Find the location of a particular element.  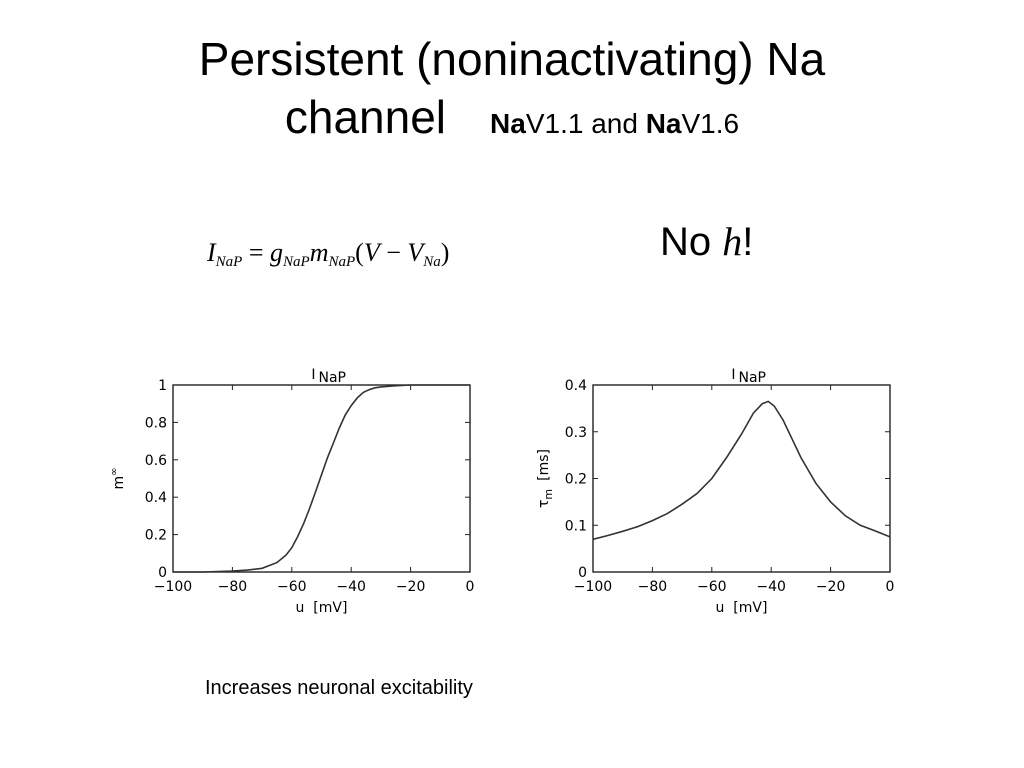

eq-open-paren: ( is located at coordinates (359, 252).